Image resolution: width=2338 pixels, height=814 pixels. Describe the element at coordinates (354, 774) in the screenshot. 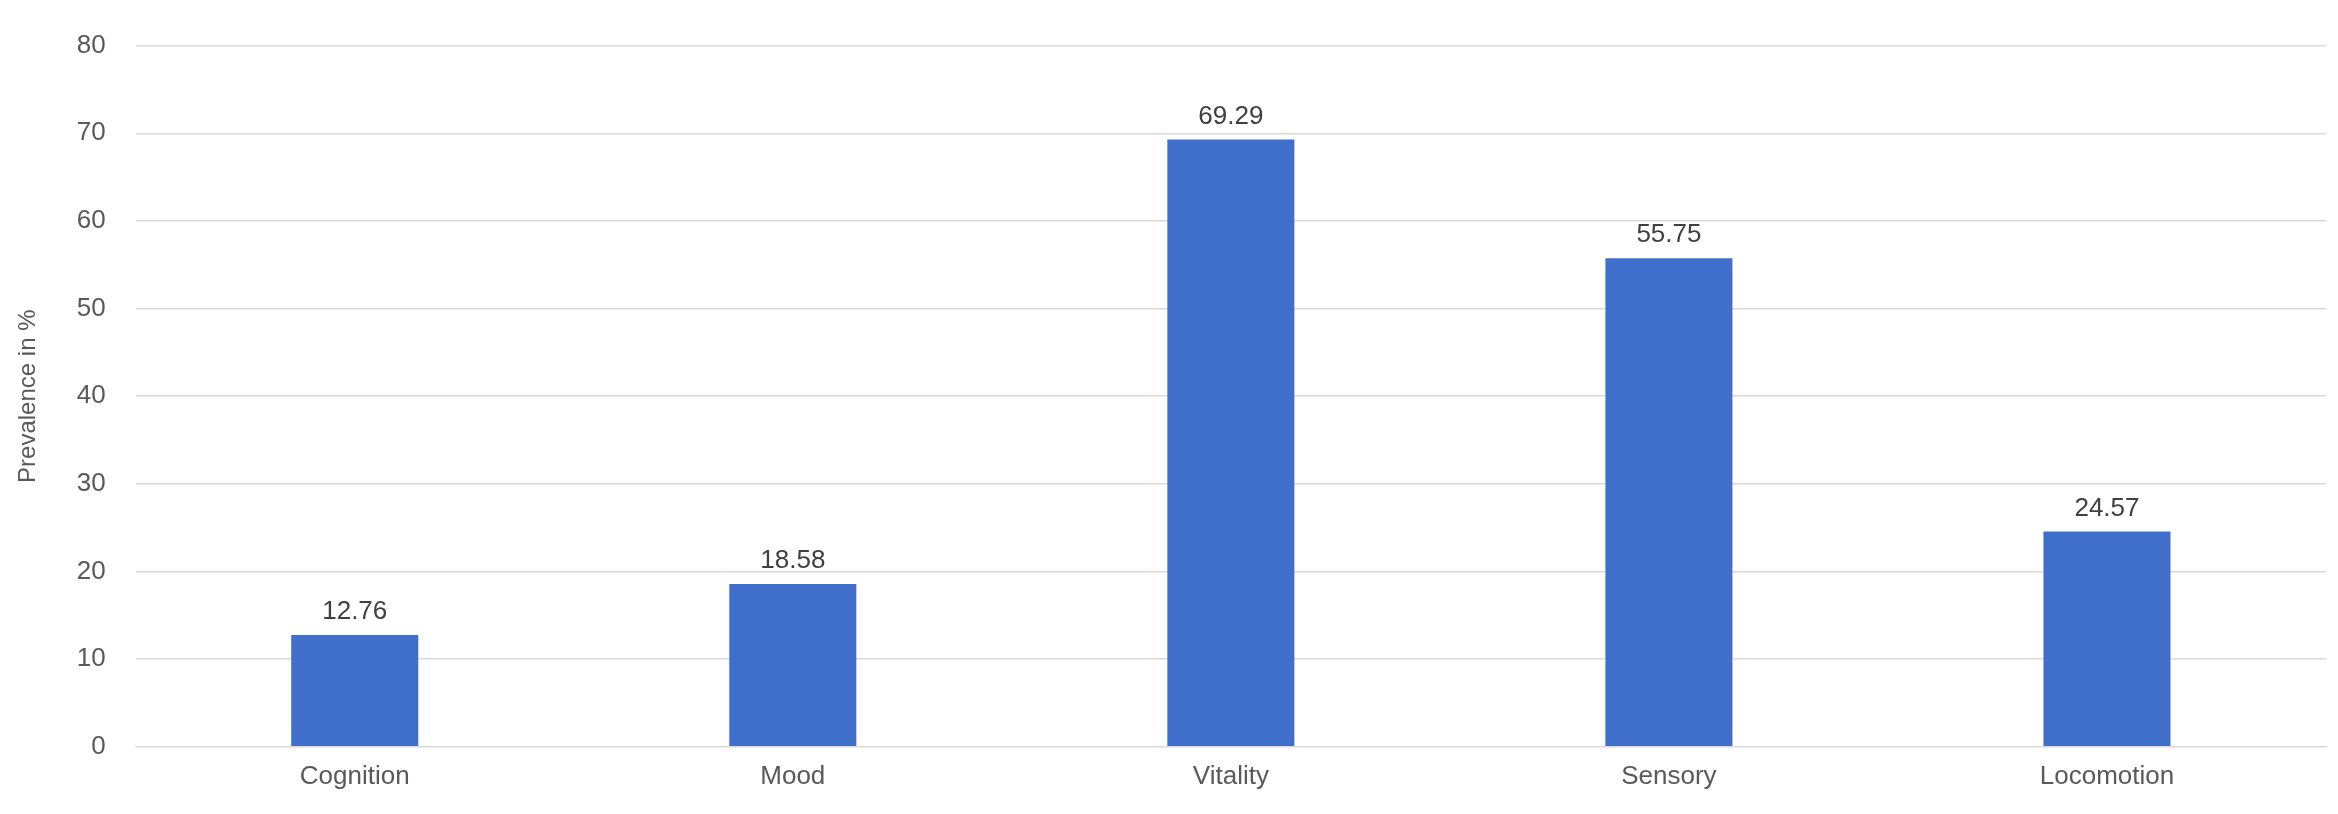

I see `x-tick-label: Cognition` at that location.